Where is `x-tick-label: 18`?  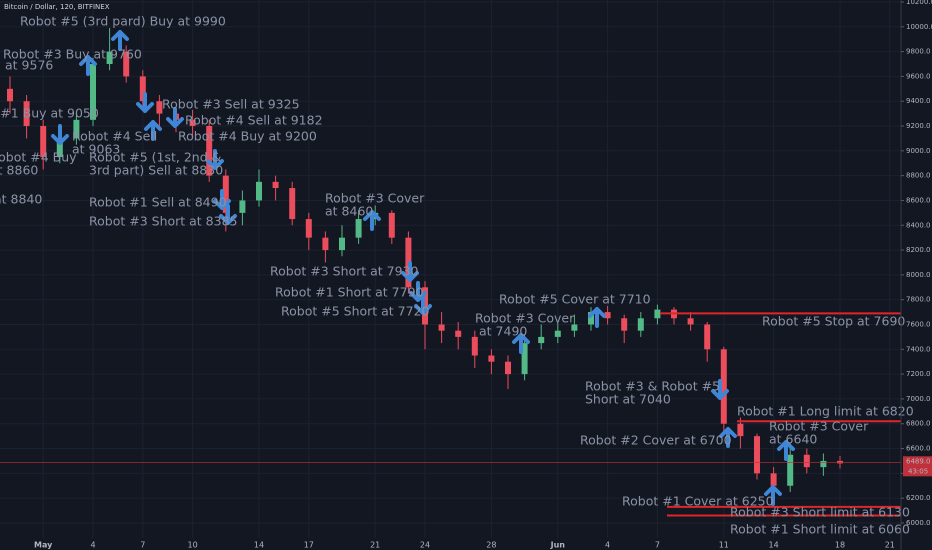
x-tick-label: 18 is located at coordinates (840, 545).